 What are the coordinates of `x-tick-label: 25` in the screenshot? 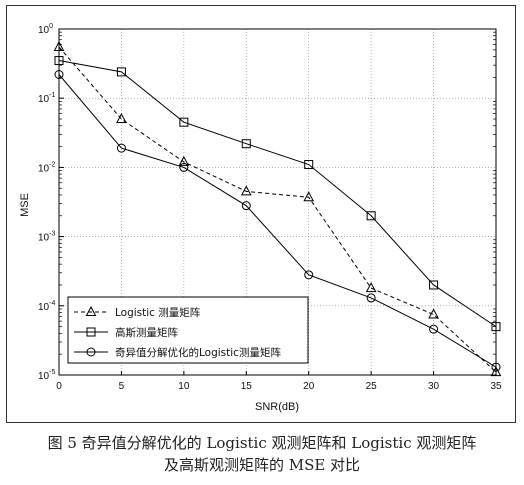 It's located at (372, 386).